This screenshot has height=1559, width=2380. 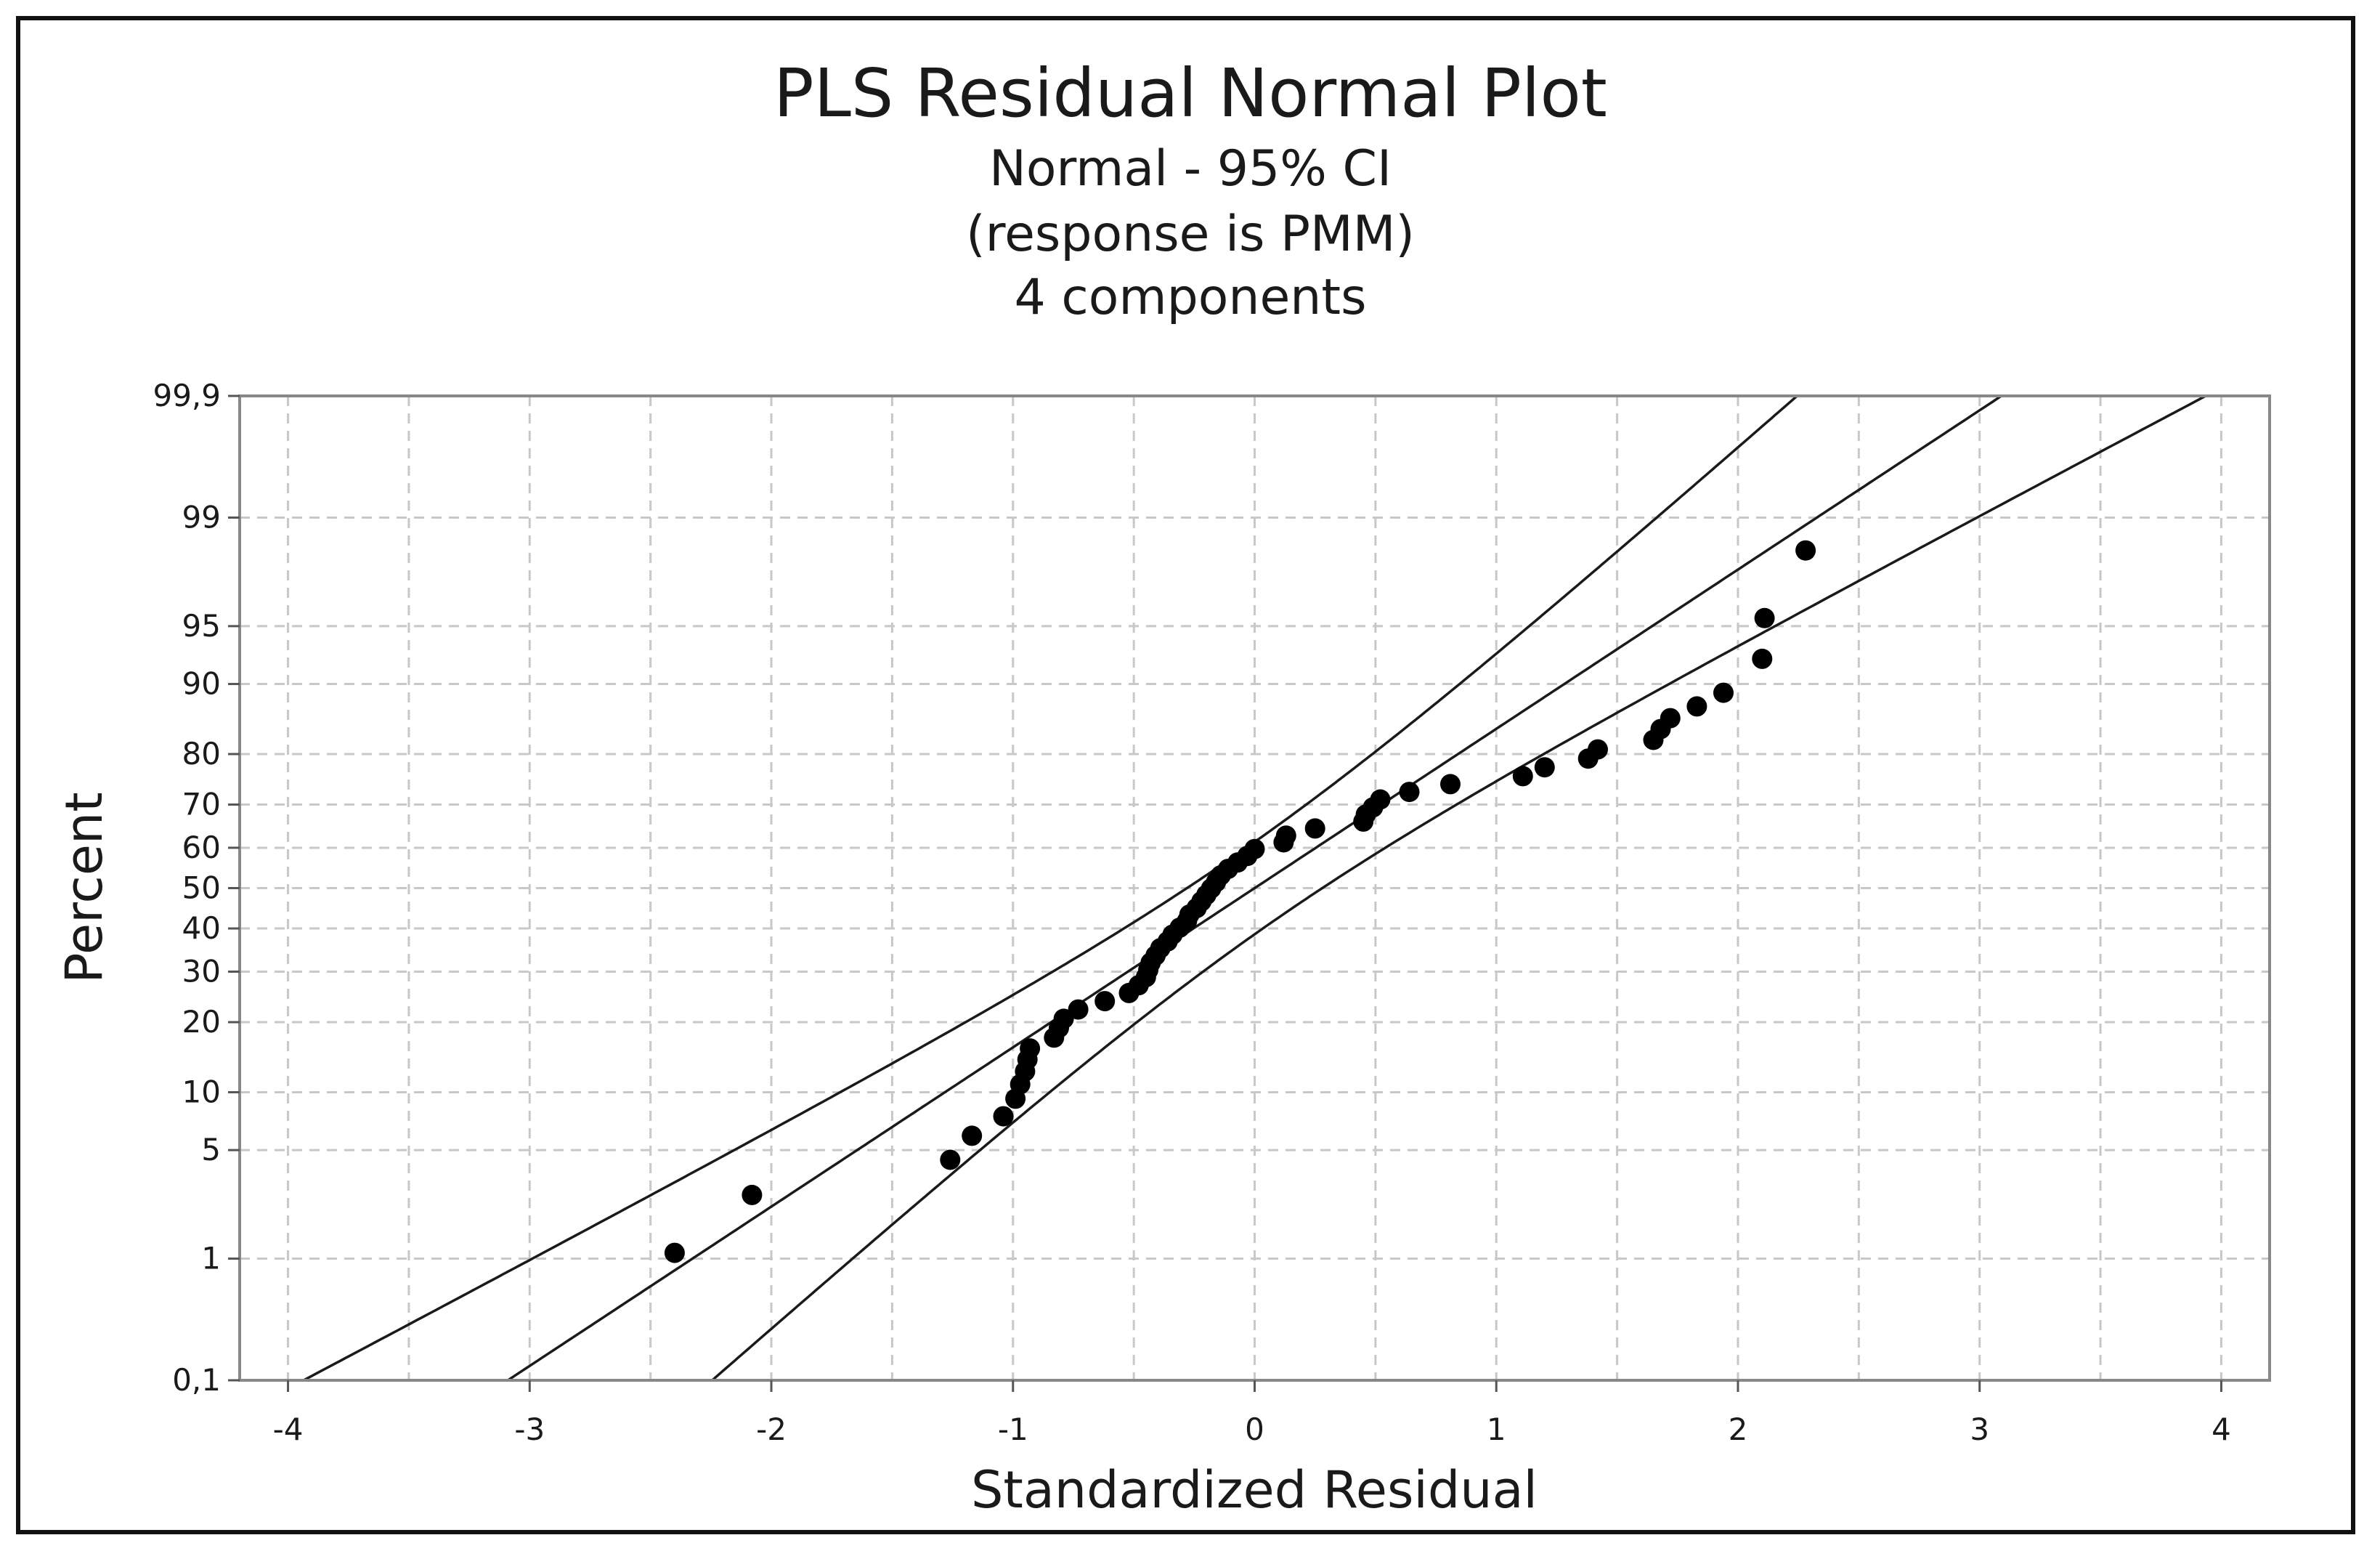 I want to click on y-tick-label: 50, so click(x=201, y=888).